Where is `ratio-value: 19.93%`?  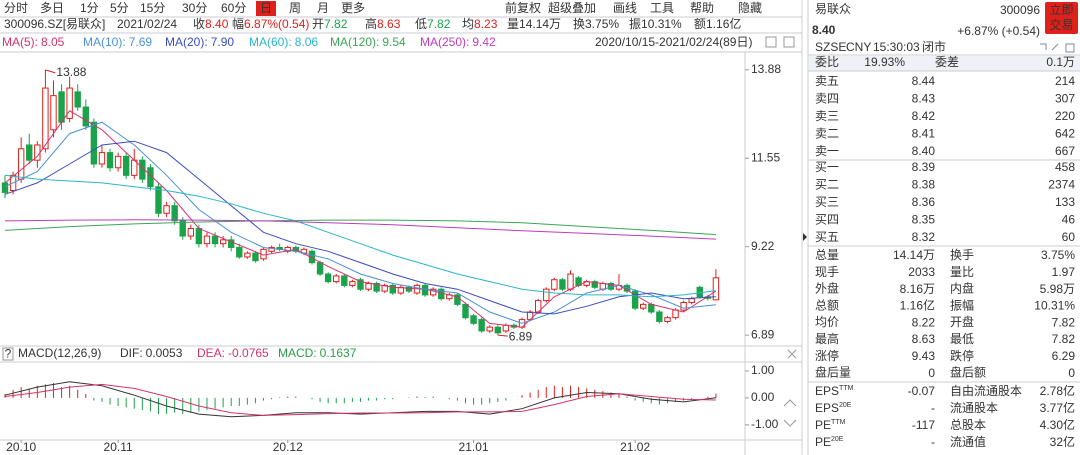
ratio-value: 19.93% is located at coordinates (884, 62).